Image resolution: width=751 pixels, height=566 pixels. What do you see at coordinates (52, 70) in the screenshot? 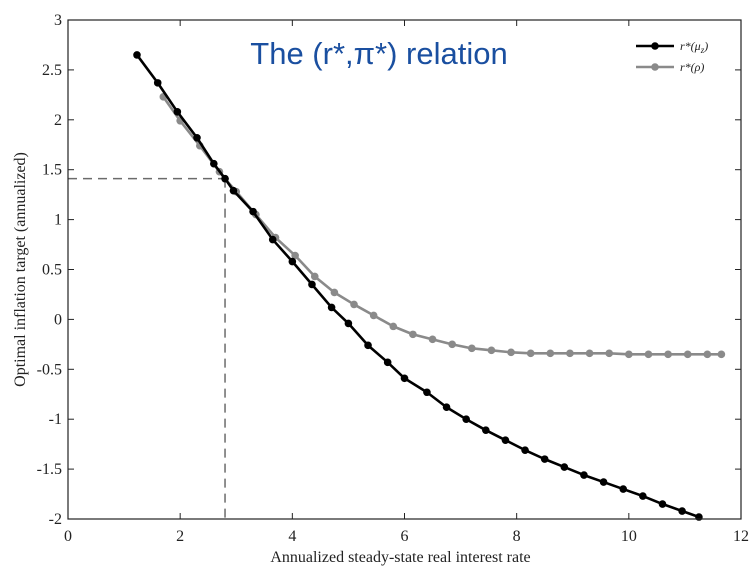
I see `y-tick-label: 2.5` at bounding box center [52, 70].